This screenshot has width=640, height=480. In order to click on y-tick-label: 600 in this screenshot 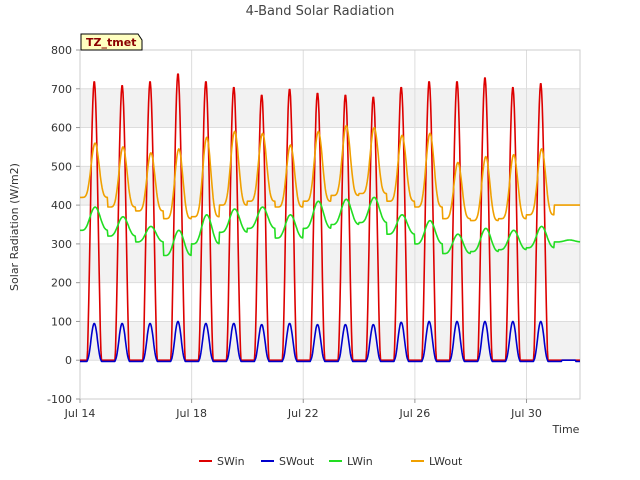, I will do `click(61, 128)`.